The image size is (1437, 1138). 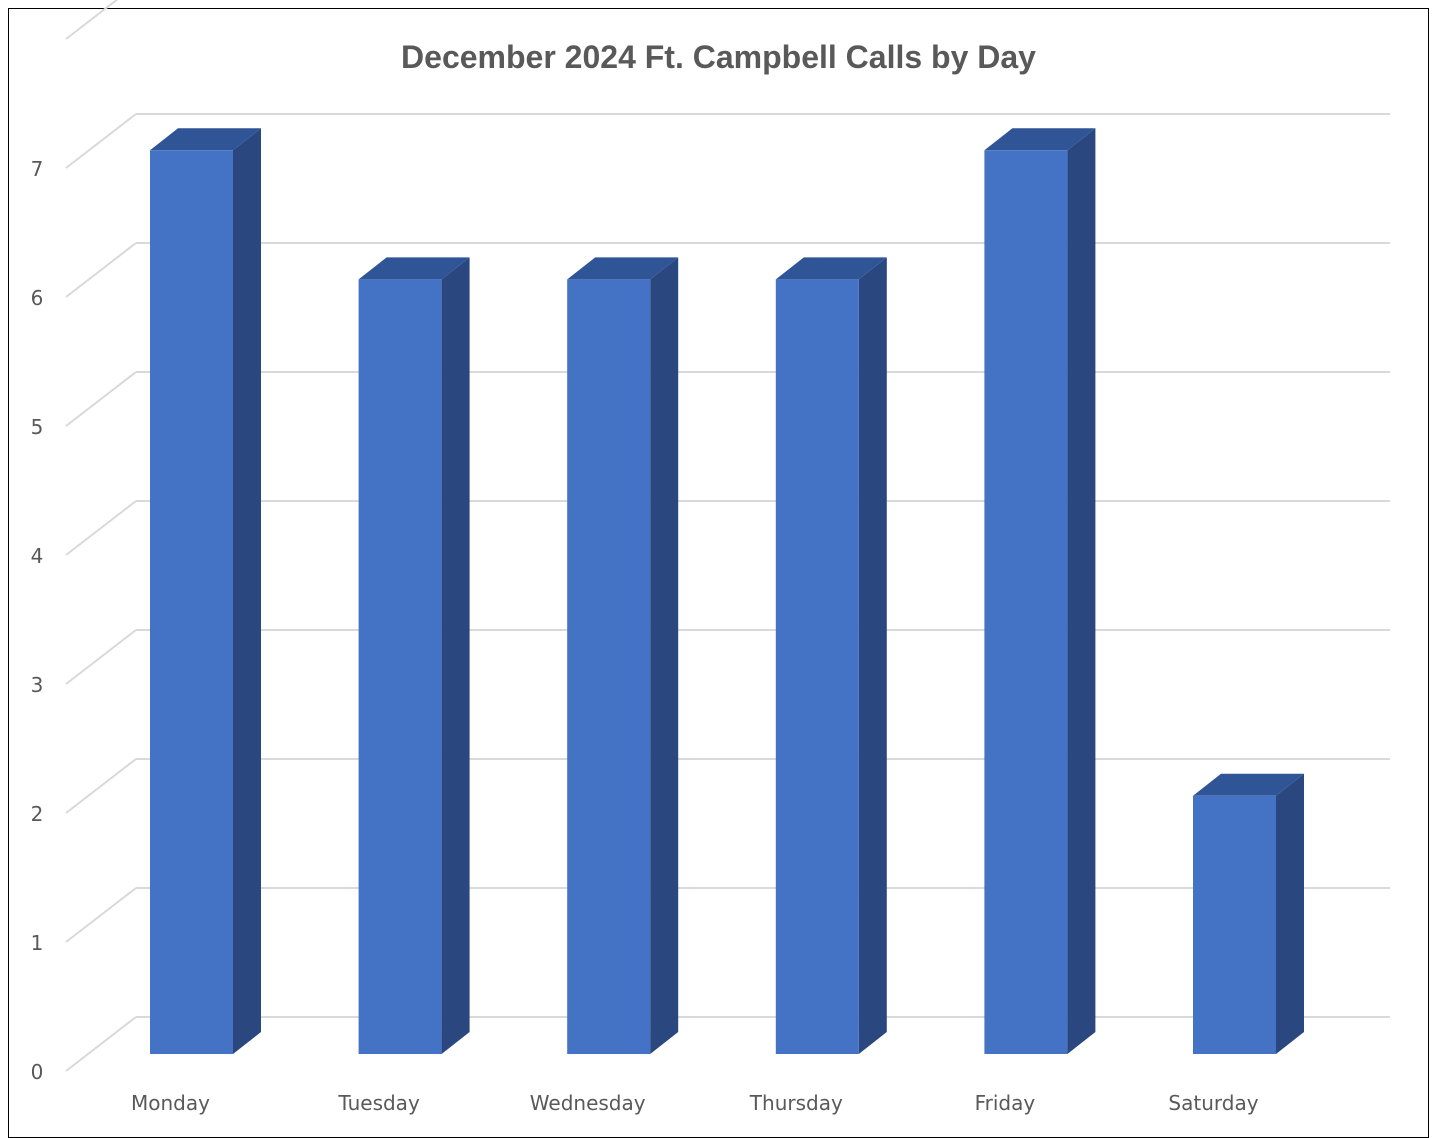 I want to click on x-category-label: Saturday, so click(x=1213, y=1103).